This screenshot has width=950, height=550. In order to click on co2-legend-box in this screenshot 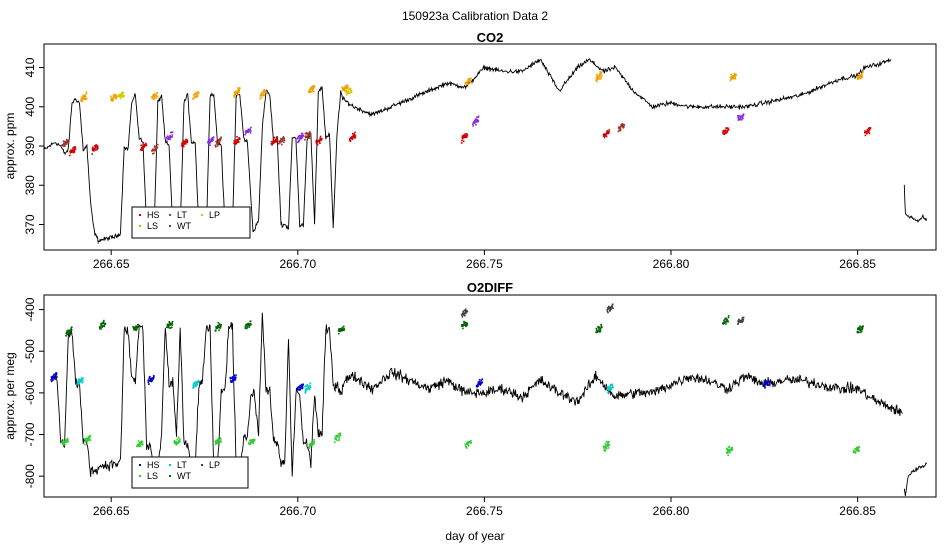, I will do `click(191, 222)`.